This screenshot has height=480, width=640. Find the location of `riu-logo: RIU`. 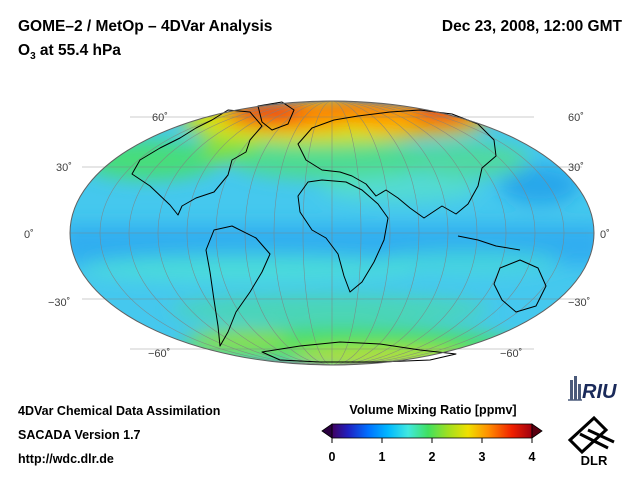

riu-logo: RIU is located at coordinates (592, 389).